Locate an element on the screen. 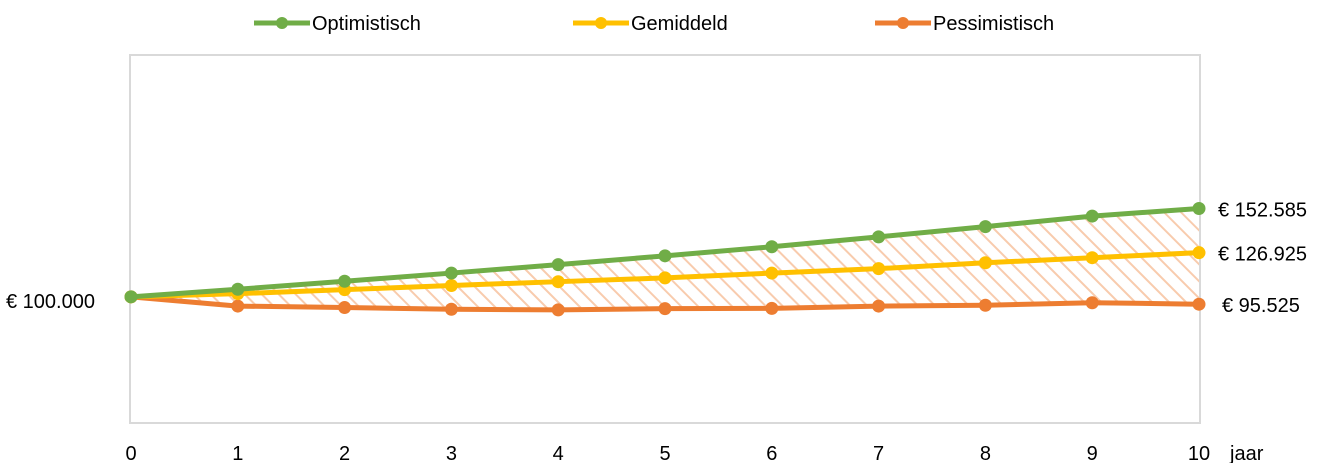 This screenshot has width=1336, height=463. x-tick-label: 7 is located at coordinates (878, 453).